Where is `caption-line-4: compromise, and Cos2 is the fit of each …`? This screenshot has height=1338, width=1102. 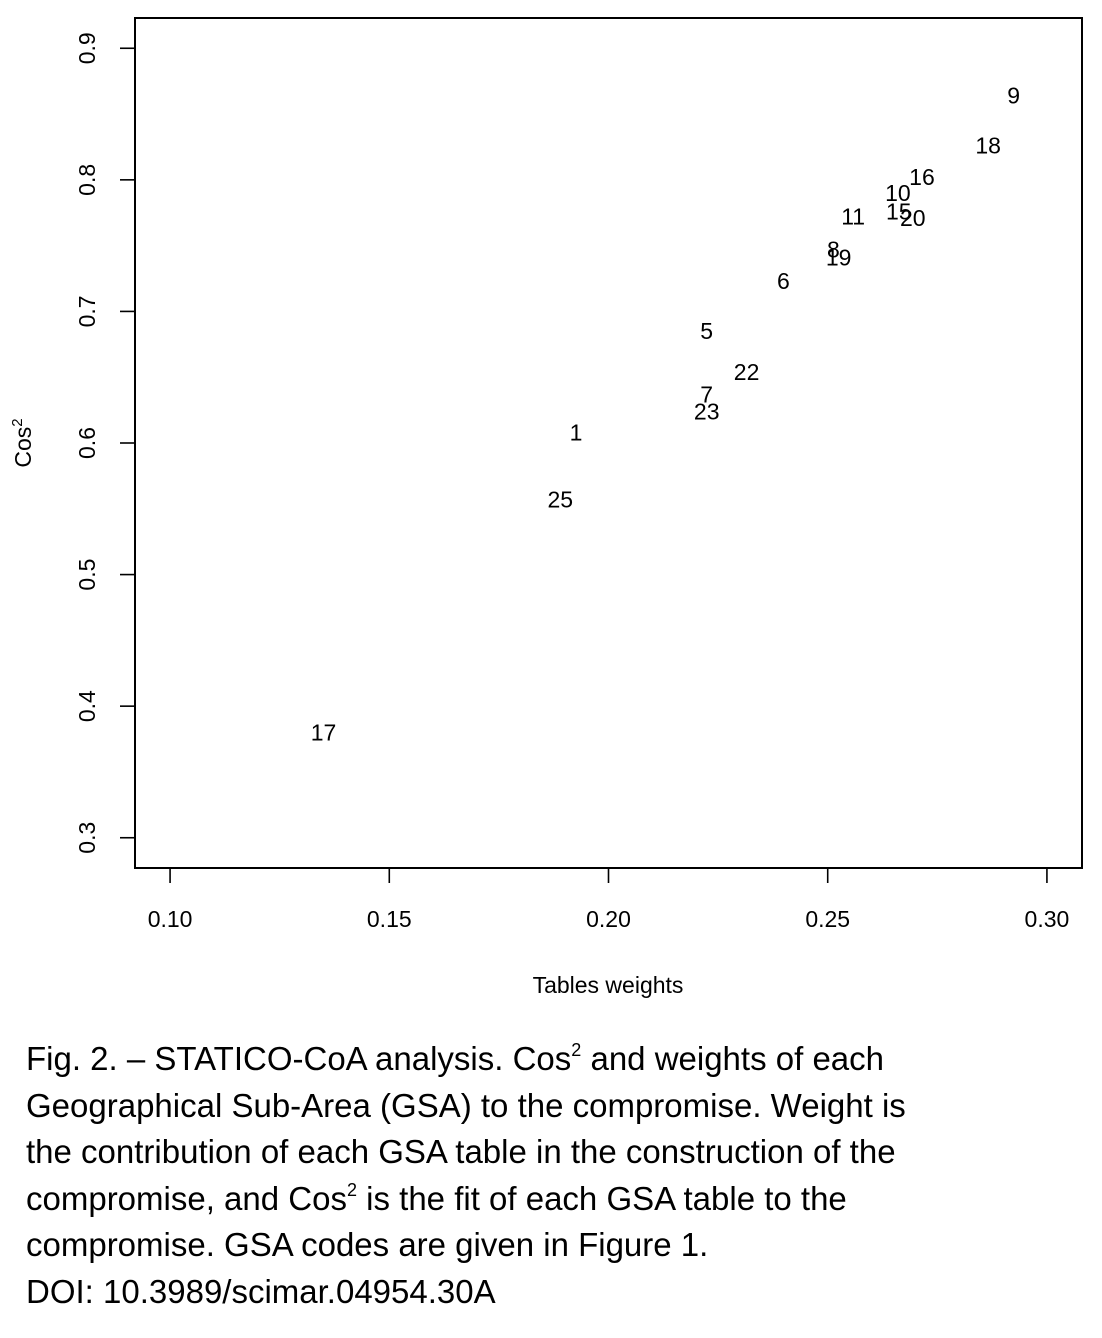 caption-line-4: compromise, and Cos2 is the fit of each … is located at coordinates (556, 1199).